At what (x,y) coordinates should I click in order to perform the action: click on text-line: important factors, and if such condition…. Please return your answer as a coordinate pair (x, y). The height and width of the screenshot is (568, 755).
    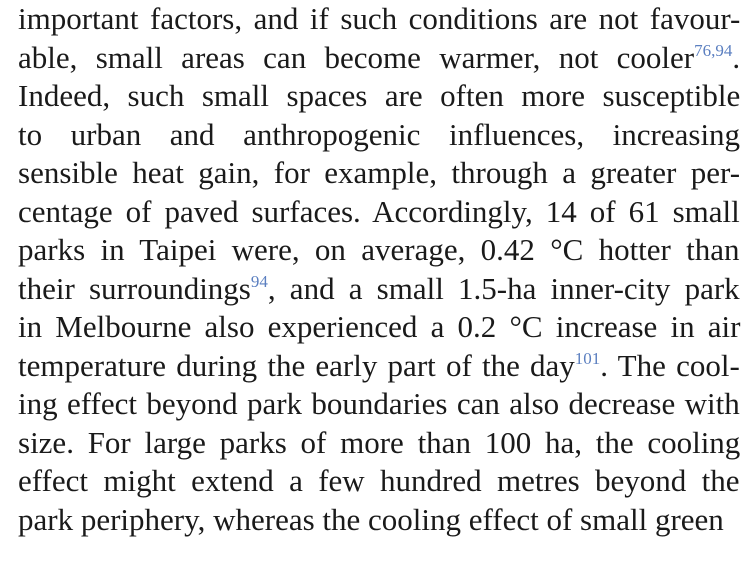
    Looking at the image, I should click on (379, 19).